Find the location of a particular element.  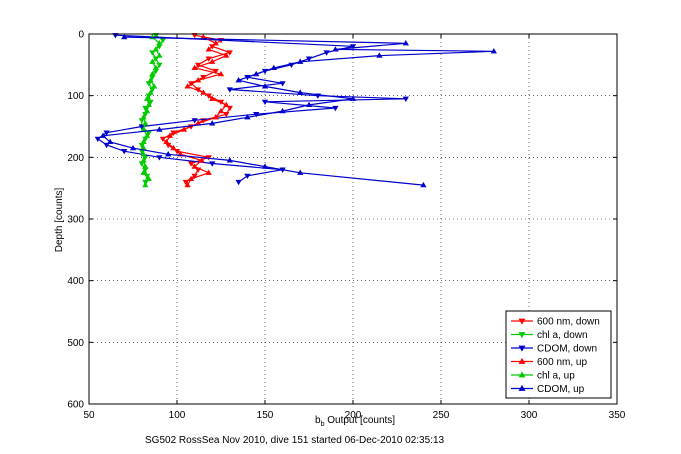

x-axis-label-main: b is located at coordinates (318, 420).